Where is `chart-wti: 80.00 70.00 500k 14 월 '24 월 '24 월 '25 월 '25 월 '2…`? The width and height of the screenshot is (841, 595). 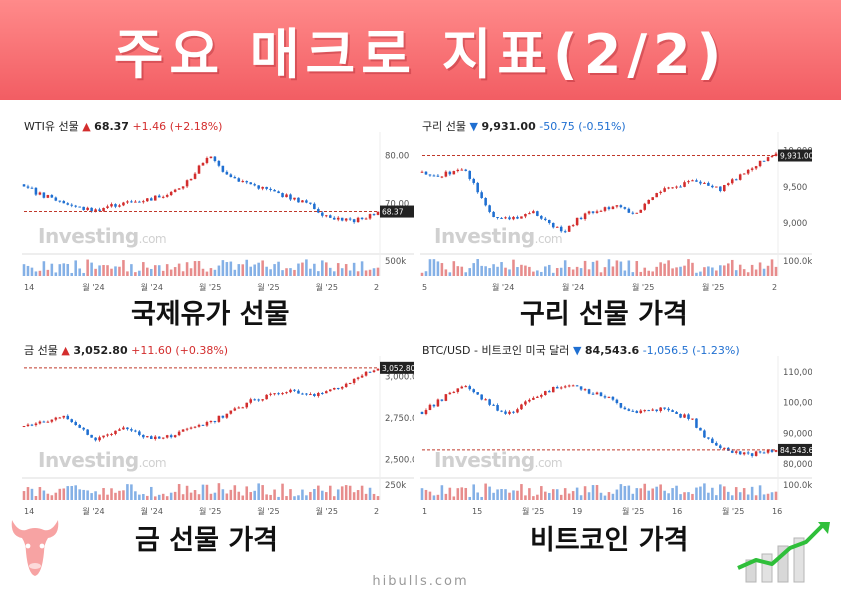
chart-wti: 80.00 70.00 500k 14 월 '24 월 '24 월 '25 월 '25 월 '2… is located at coordinates (218, 212).